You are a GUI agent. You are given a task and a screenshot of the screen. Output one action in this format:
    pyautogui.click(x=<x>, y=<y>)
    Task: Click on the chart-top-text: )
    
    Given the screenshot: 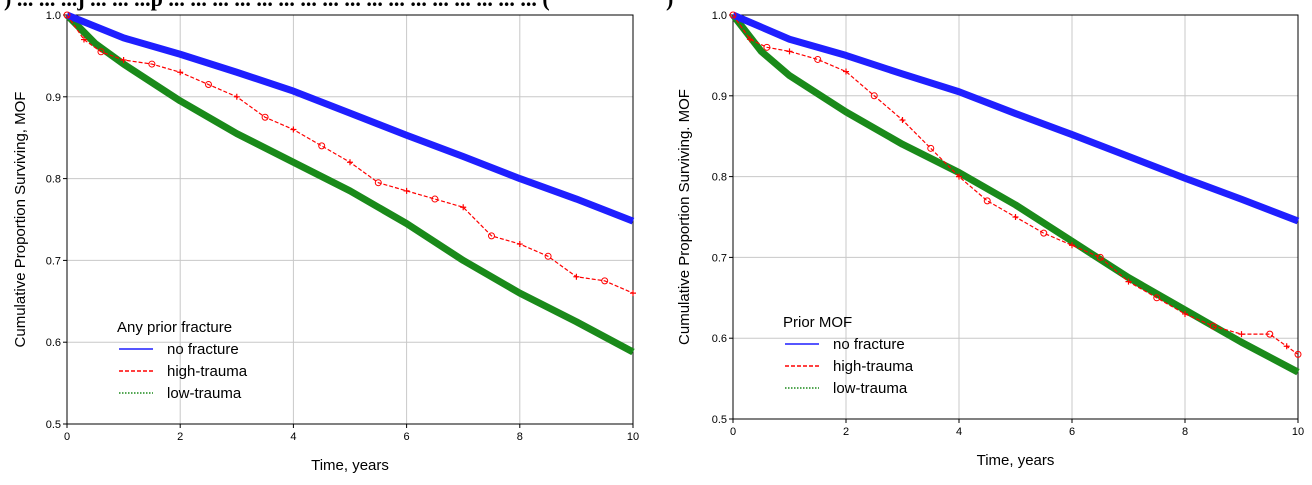 What is the action you would take?
    pyautogui.click(x=669, y=6)
    